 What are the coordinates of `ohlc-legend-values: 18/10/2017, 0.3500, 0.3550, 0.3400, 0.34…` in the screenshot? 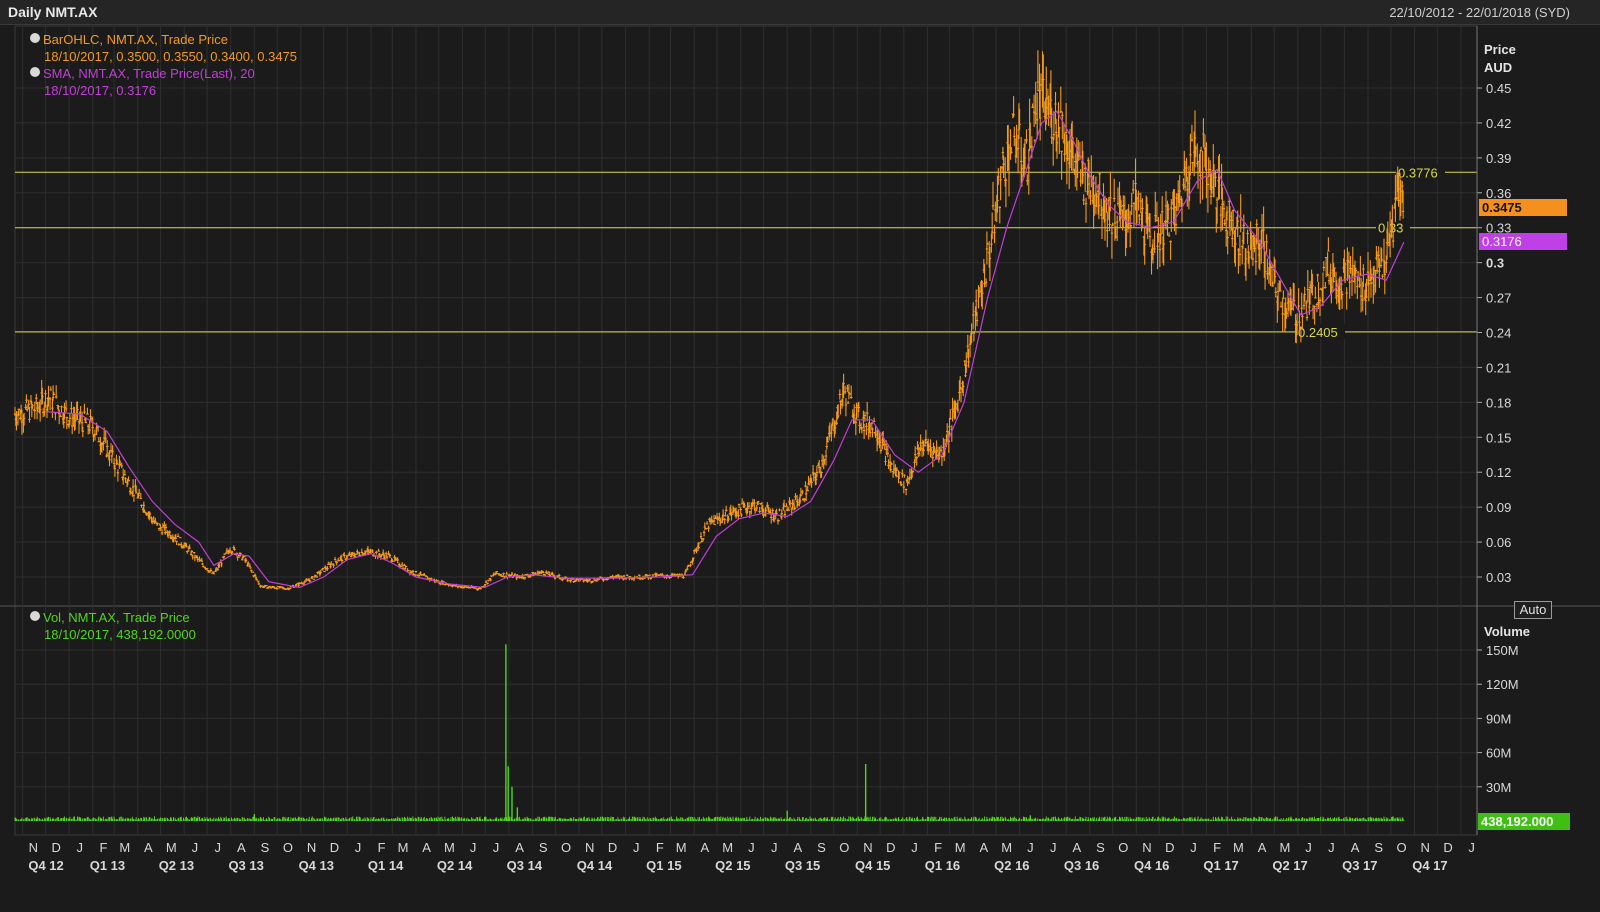 It's located at (171, 56).